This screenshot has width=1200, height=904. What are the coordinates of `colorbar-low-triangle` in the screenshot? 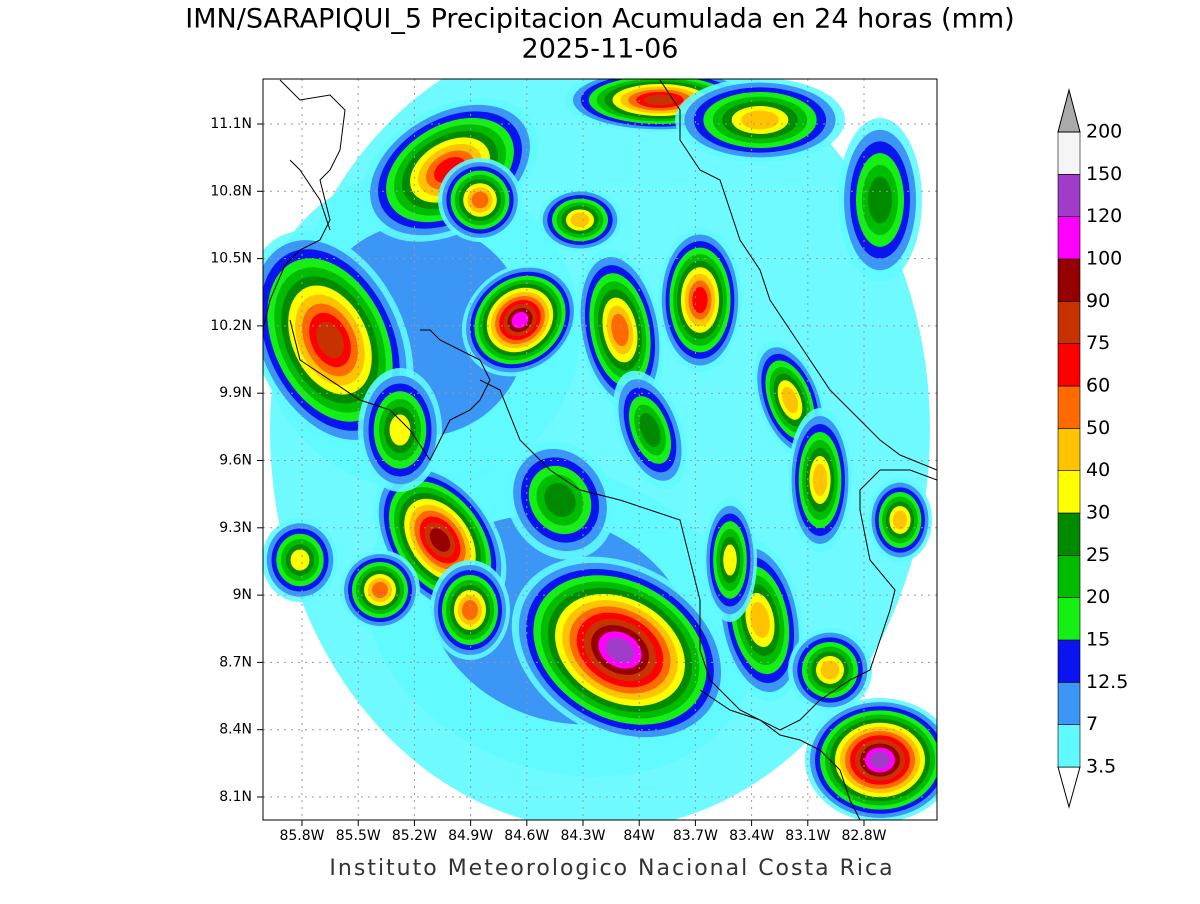 It's located at (1069, 787).